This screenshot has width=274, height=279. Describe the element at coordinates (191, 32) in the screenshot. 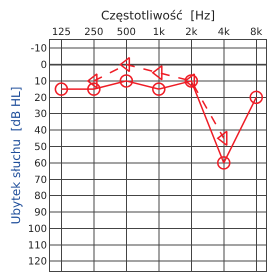

I see `x-tick-label: 2k` at that location.